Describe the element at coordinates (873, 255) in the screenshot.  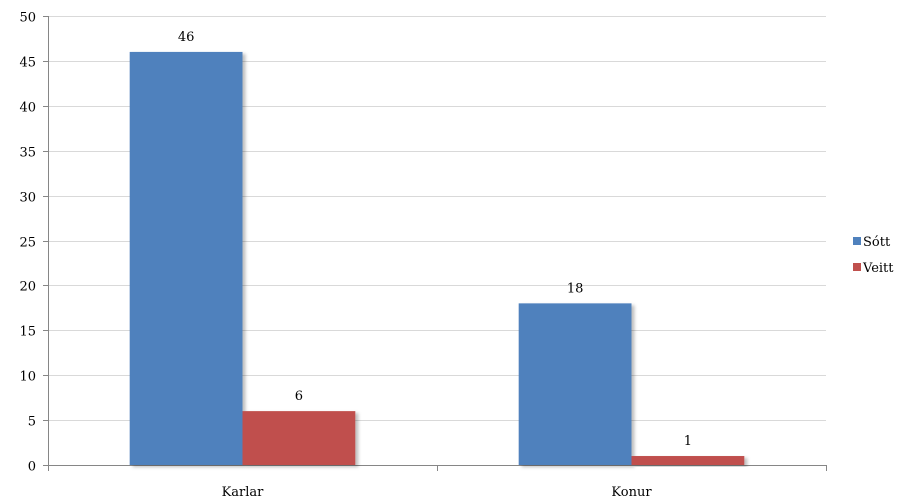
I see `legend: Sótt Veitt` at that location.